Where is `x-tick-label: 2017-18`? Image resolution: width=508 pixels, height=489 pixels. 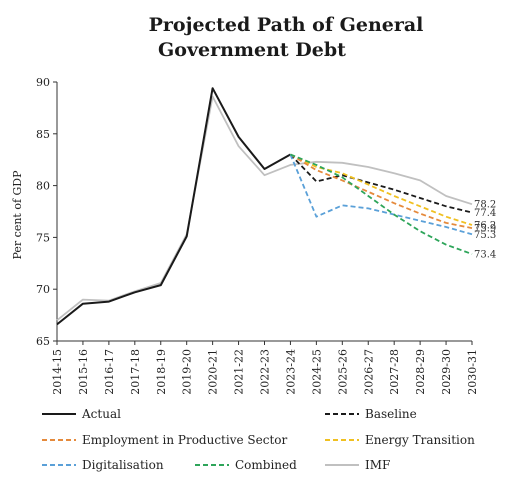
x-tick-label: 2017-18 is located at coordinates (135, 372).